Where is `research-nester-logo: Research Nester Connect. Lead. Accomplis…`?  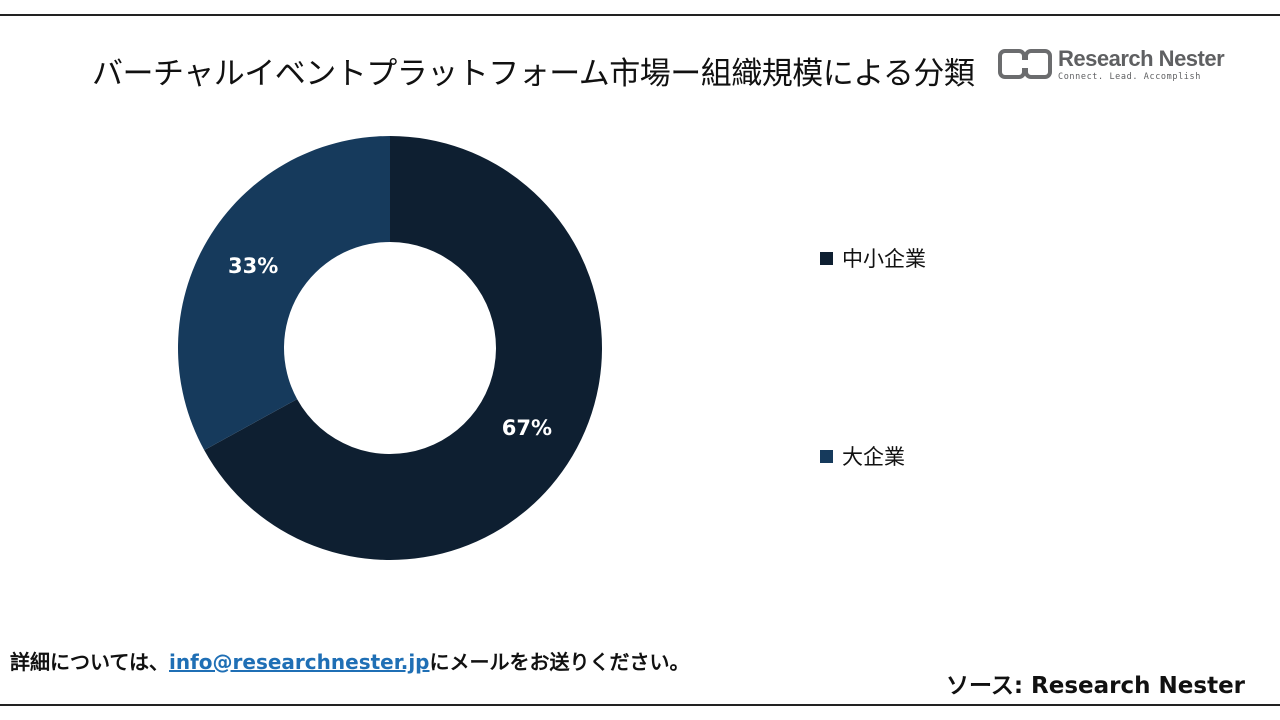
research-nester-logo: Research Nester Connect. Lead. Accomplis… is located at coordinates (1113, 66).